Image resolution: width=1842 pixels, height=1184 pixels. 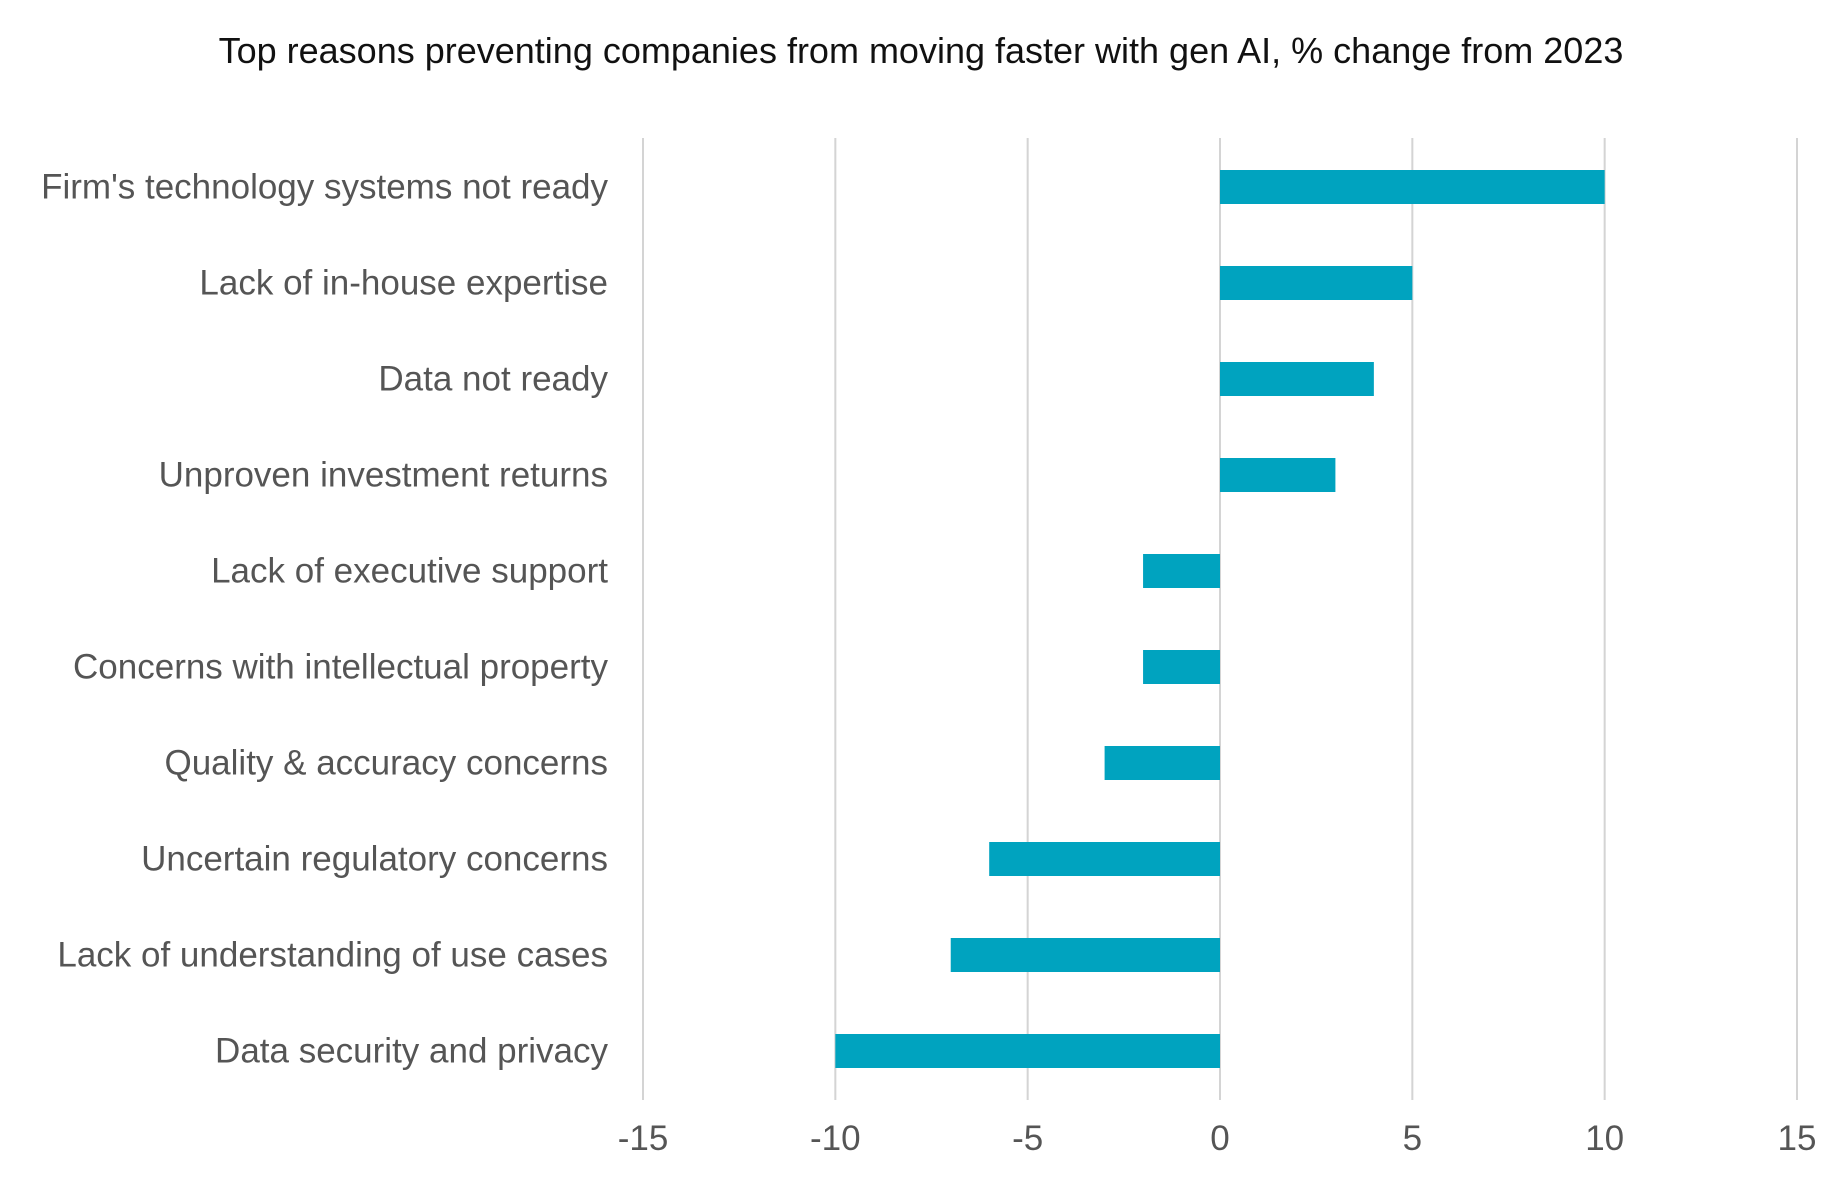 I want to click on category-label: Lack of executive support, so click(x=409, y=571).